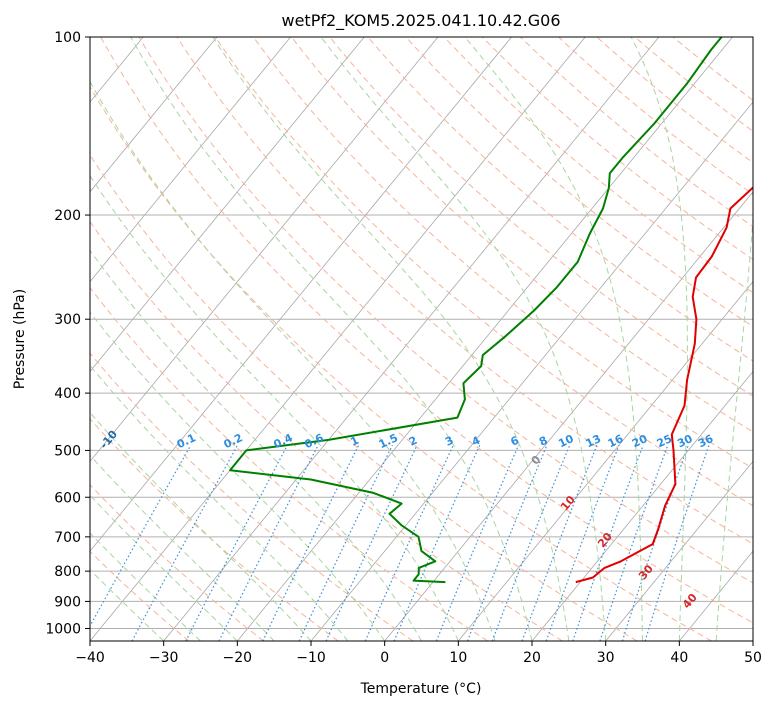  What do you see at coordinates (384, 658) in the screenshot?
I see `x-tick-label: 0` at bounding box center [384, 658].